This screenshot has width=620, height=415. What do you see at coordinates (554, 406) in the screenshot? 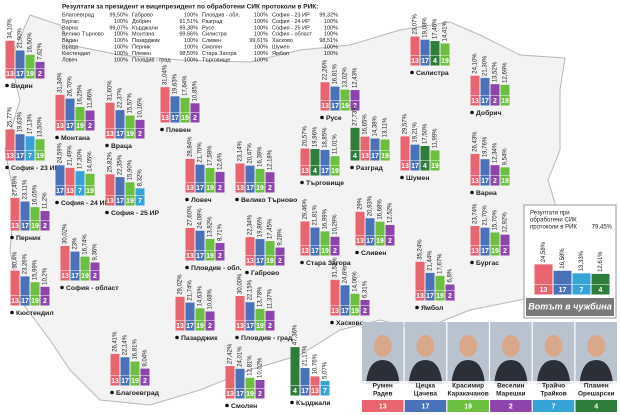
I see `legend-number: 7` at bounding box center [554, 406].